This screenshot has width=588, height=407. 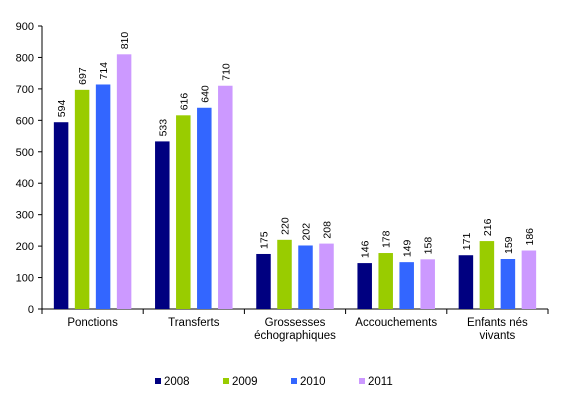 I want to click on legend-swatch-2011, so click(x=362, y=381).